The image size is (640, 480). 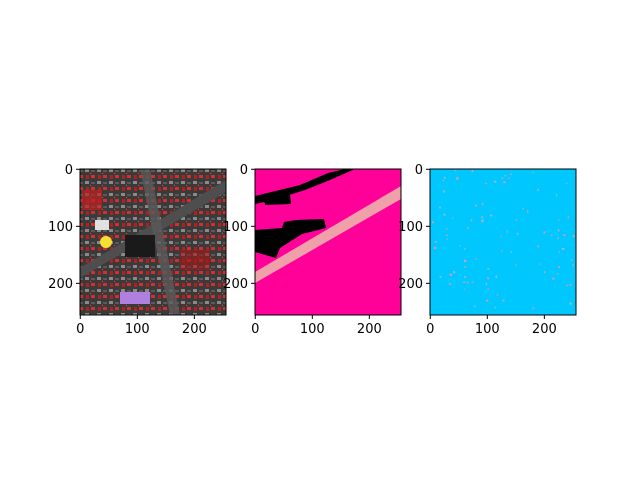 I want to click on purple-patch, so click(x=135, y=298).